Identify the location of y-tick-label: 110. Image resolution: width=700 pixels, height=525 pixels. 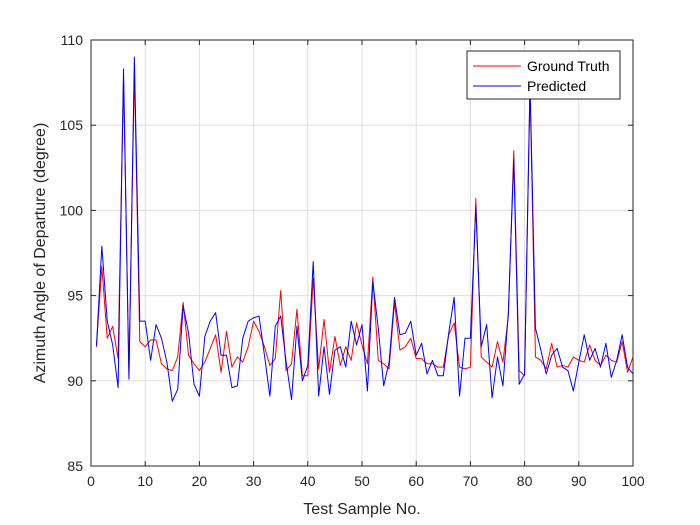
(72, 40).